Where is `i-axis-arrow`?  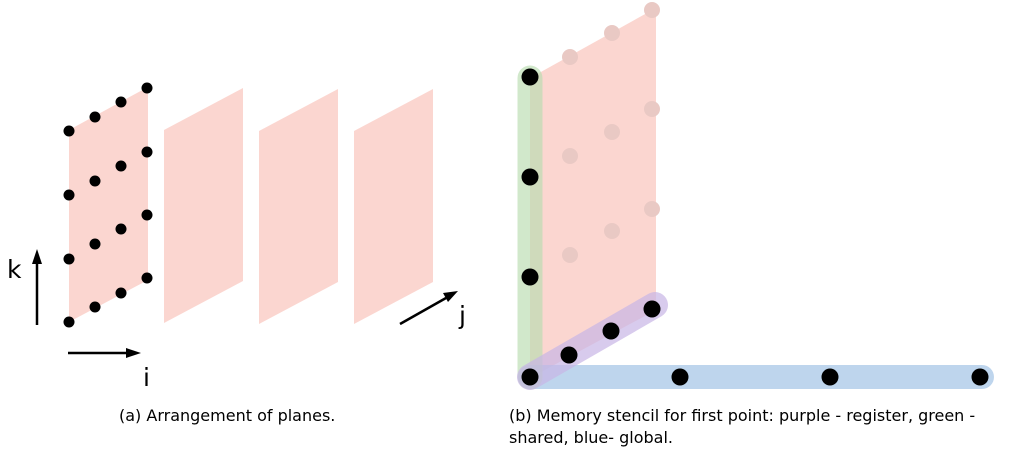 i-axis-arrow is located at coordinates (104, 353).